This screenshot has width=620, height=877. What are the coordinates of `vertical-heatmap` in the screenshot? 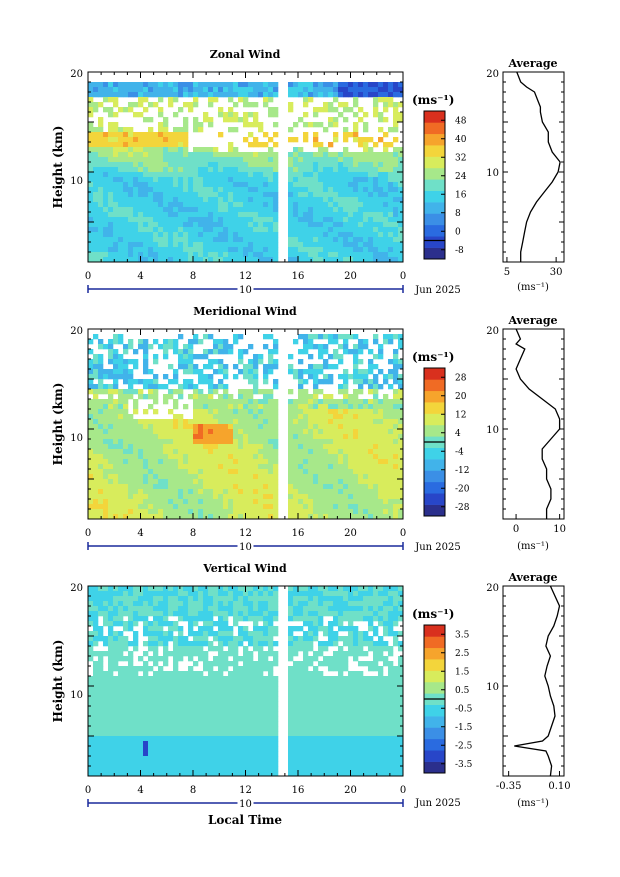 It's located at (245, 681).